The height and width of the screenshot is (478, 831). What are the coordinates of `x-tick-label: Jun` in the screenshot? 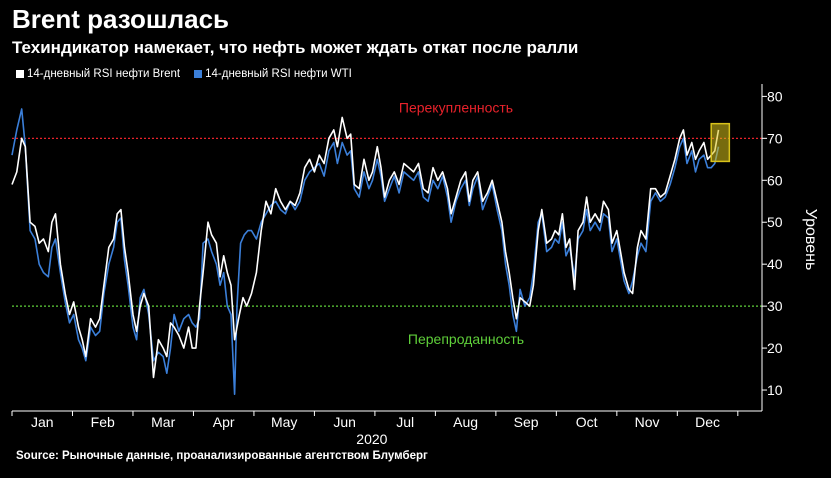 It's located at (344, 422).